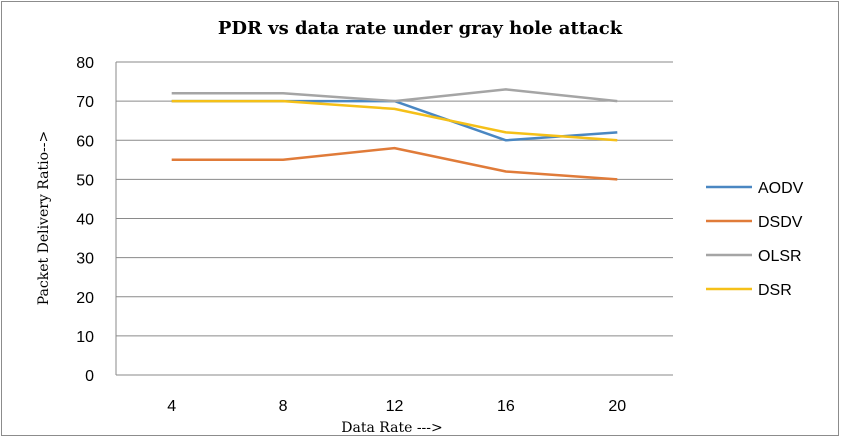  What do you see at coordinates (85, 141) in the screenshot?
I see `y-tick-label: 60` at bounding box center [85, 141].